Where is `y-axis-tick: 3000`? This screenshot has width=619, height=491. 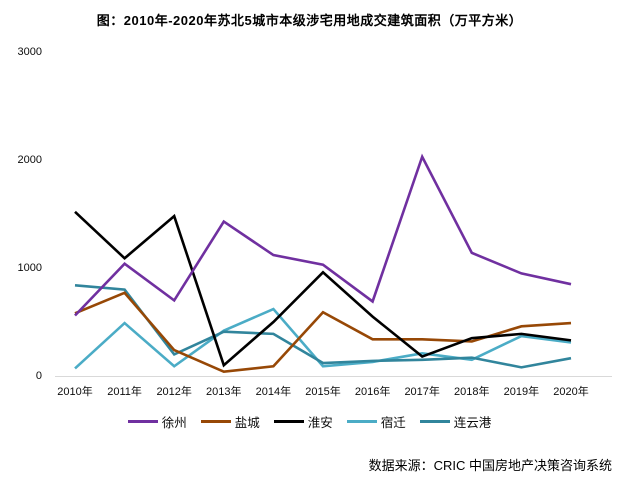 y-axis-tick: 3000 is located at coordinates (29, 52).